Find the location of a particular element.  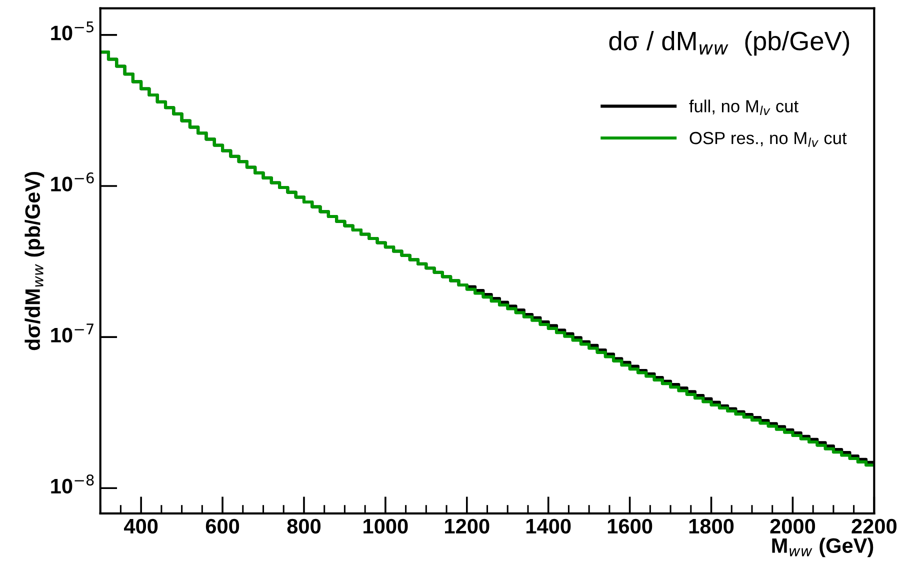

y-tick-label: 10$^{−7}$ is located at coordinates (72, 333).